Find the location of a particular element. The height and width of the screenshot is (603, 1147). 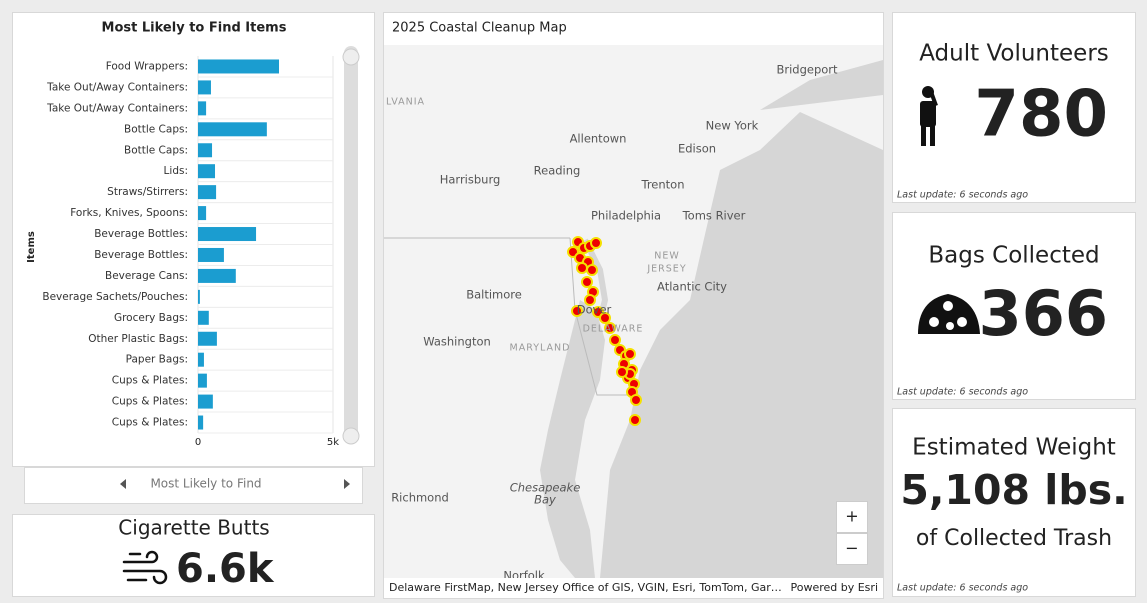

x-tick-label: 5k is located at coordinates (333, 442).